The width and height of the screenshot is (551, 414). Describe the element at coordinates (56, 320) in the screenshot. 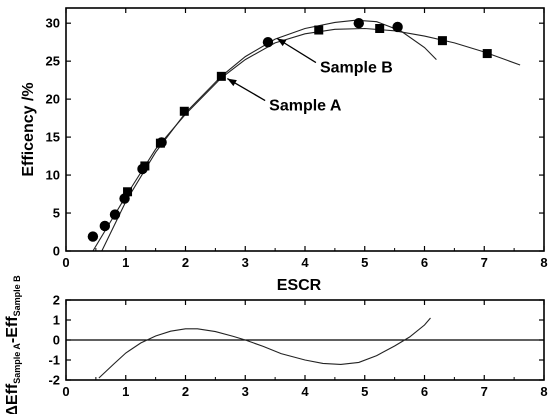

I see `y-tick-label: 1` at that location.